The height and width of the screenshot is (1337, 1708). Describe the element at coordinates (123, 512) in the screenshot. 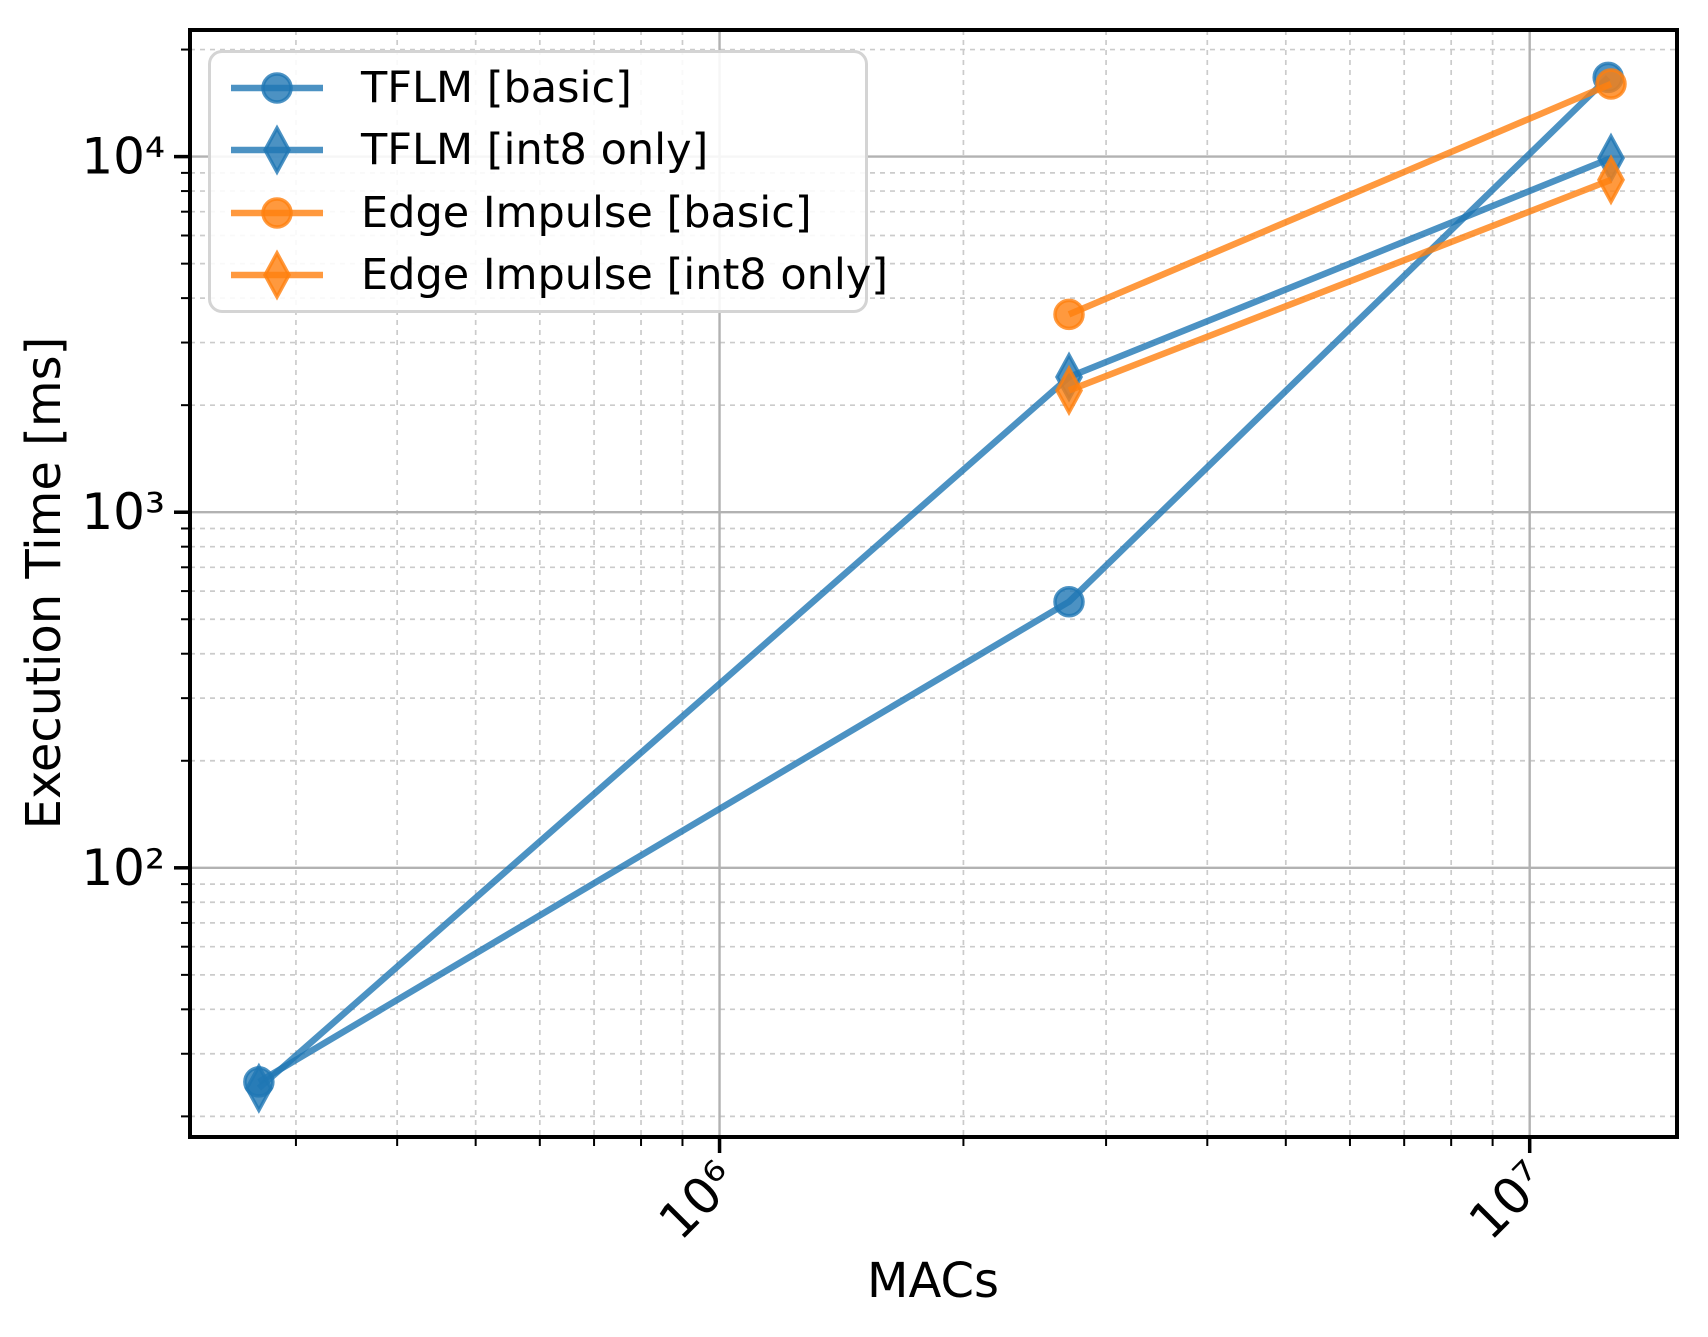

I see `y-tick-label: 10³` at that location.